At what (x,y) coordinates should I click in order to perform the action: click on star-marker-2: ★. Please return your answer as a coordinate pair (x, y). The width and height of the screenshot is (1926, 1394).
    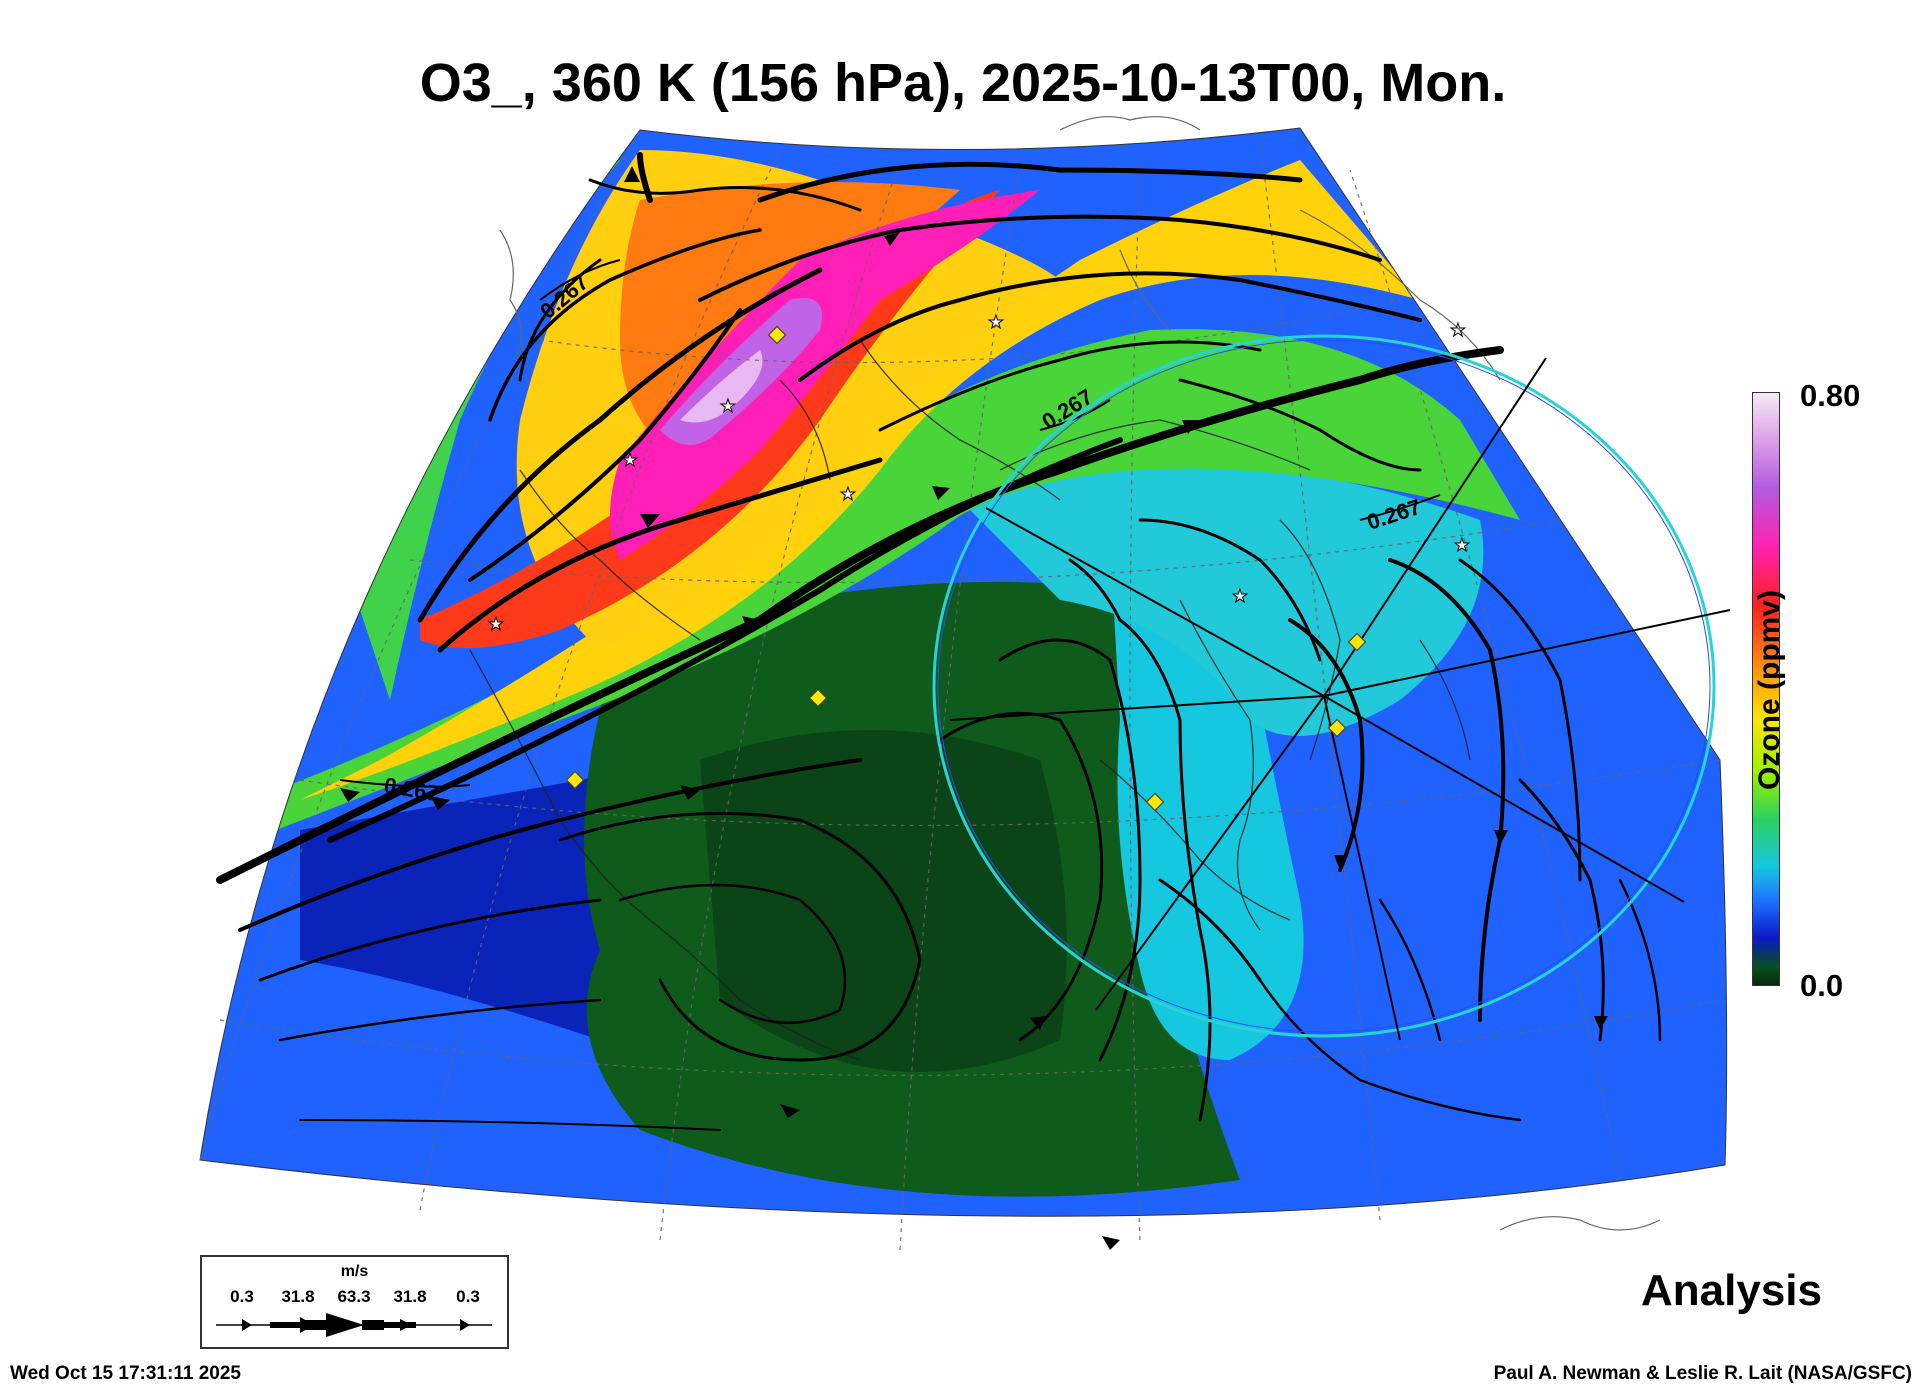
    Looking at the image, I should click on (728, 406).